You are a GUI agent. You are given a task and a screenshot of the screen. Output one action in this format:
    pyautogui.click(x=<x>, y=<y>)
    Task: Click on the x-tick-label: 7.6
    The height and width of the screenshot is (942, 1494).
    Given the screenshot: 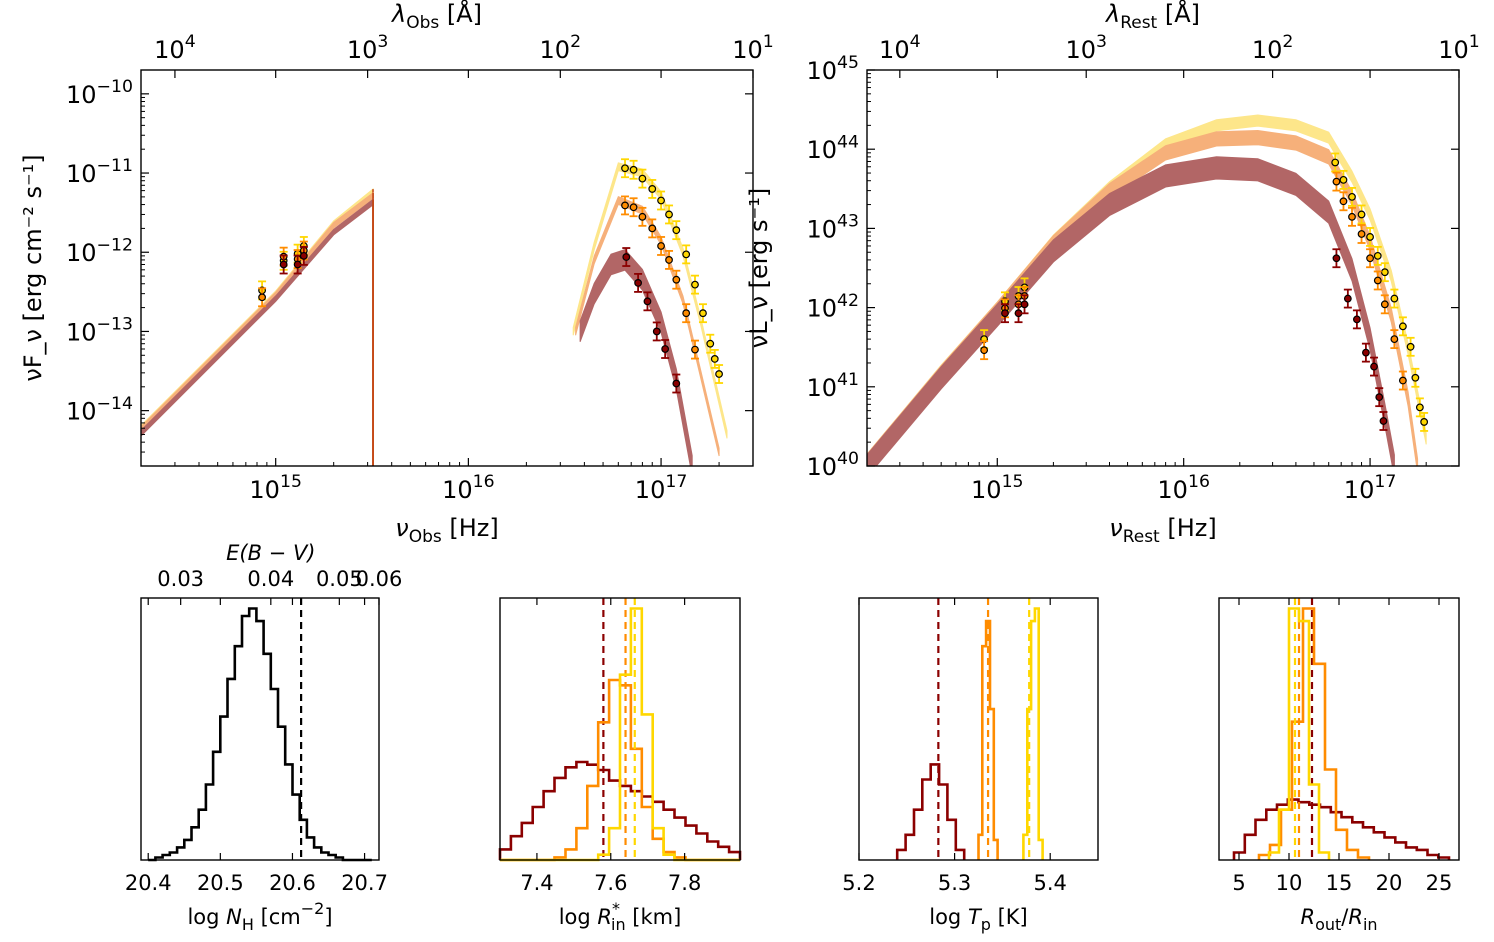 What is the action you would take?
    pyautogui.click(x=610, y=883)
    